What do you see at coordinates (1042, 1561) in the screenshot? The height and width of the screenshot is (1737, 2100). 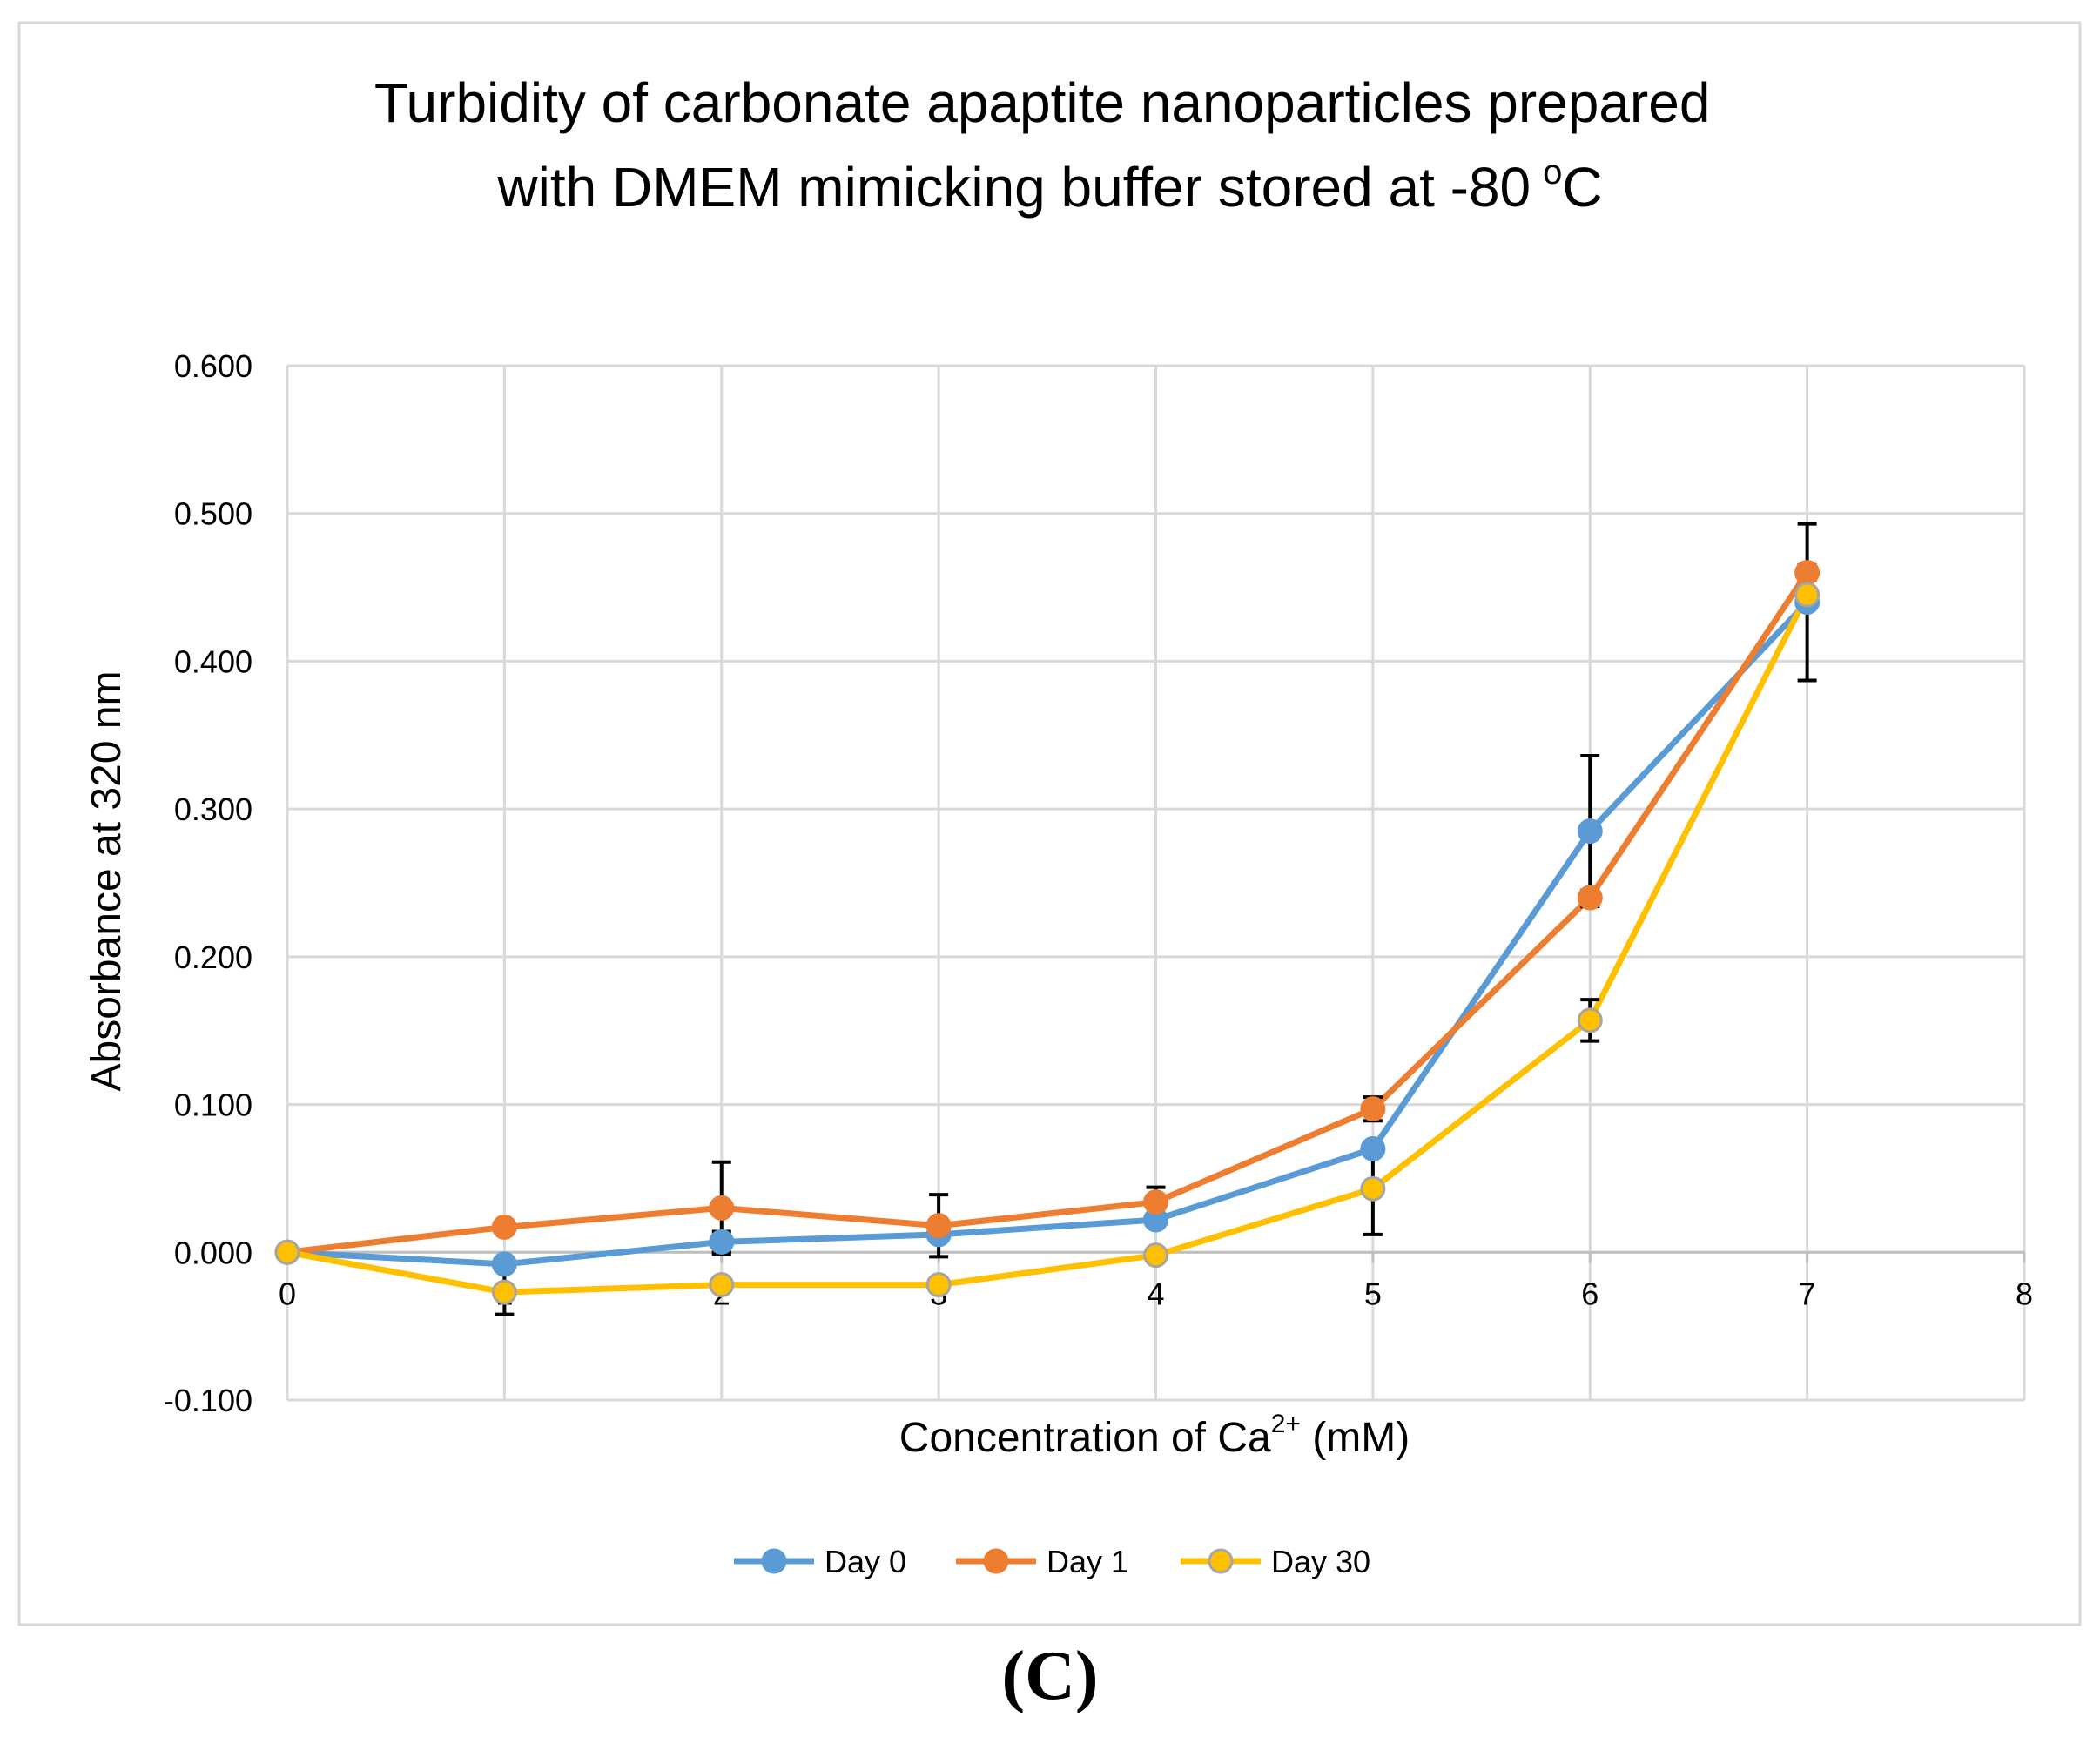 I see `legend-item-day1: Day 1` at bounding box center [1042, 1561].